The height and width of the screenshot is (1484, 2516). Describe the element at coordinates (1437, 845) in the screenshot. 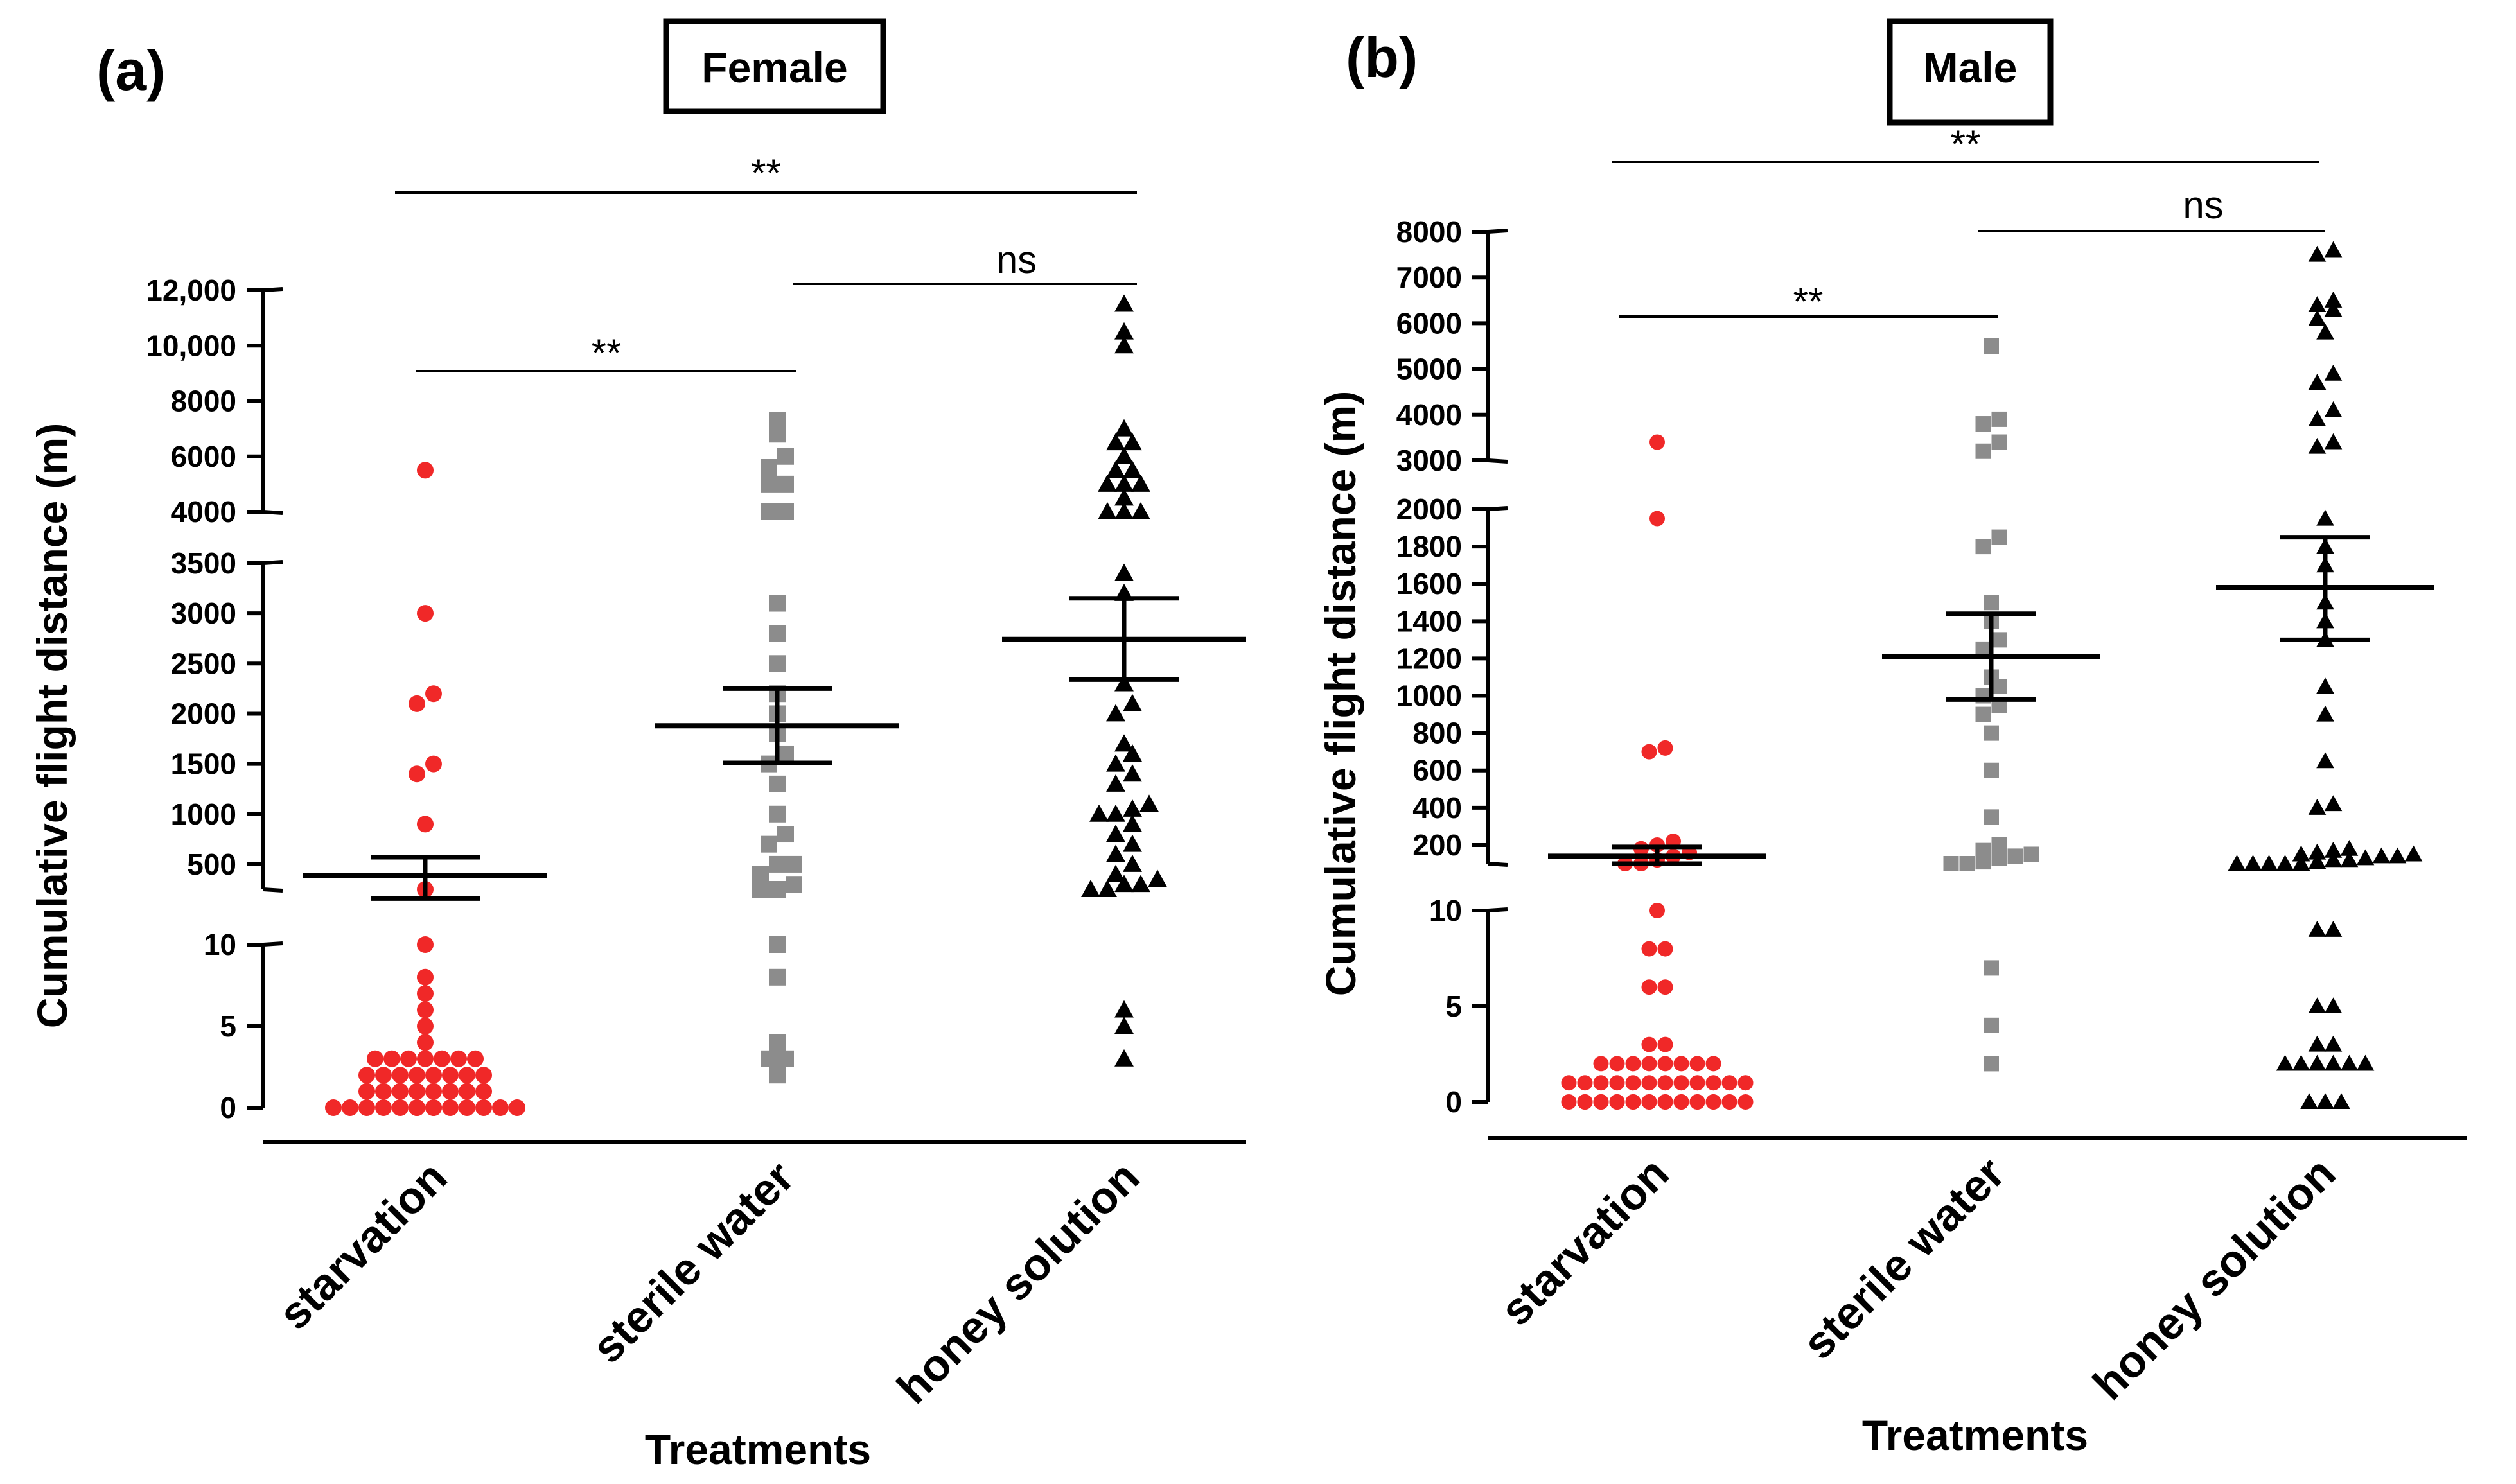

I see `y-tick-label: 200` at that location.